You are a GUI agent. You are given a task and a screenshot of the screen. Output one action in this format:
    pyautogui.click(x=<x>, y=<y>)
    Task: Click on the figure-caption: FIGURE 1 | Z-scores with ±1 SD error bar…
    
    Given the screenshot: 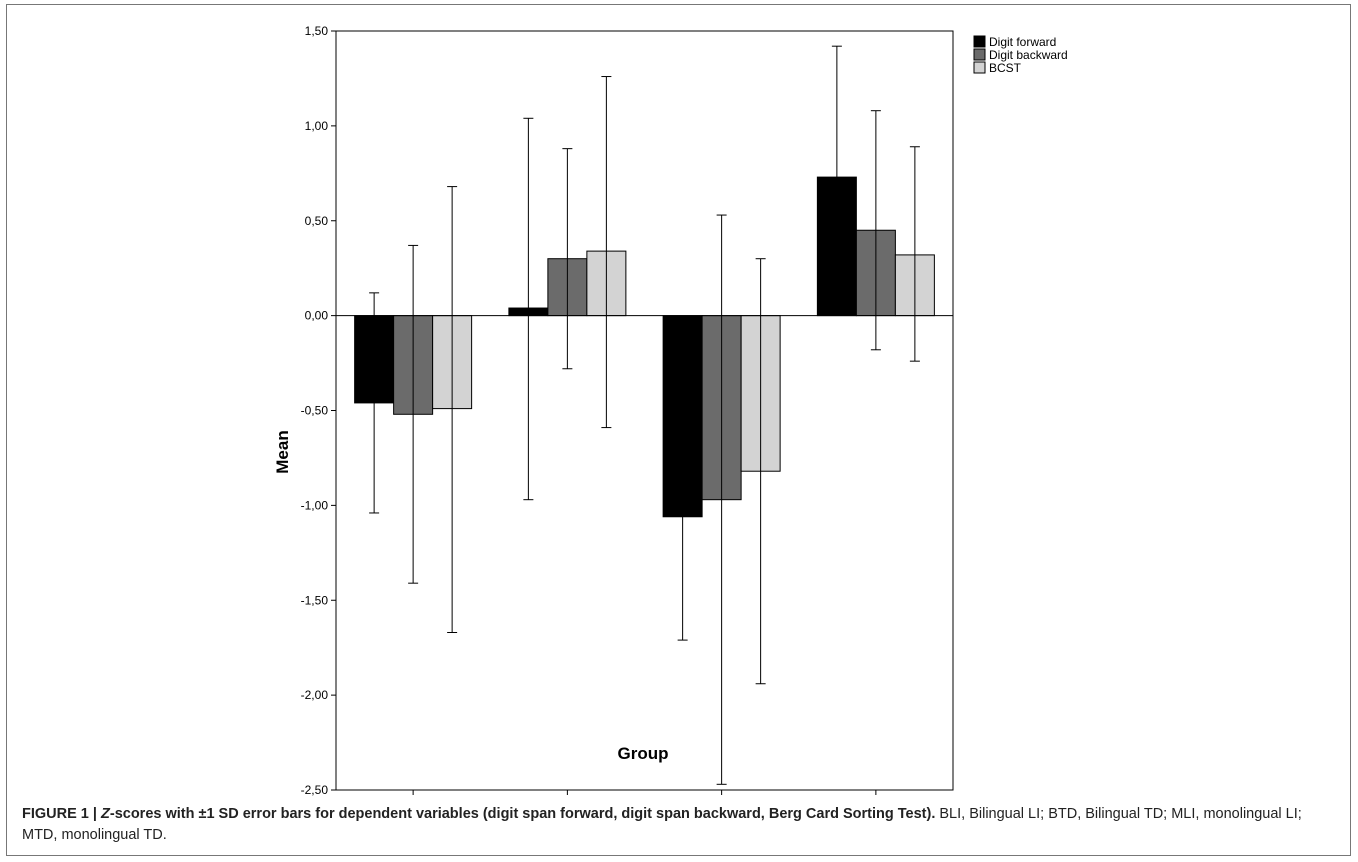 What is the action you would take?
    pyautogui.click(x=679, y=825)
    